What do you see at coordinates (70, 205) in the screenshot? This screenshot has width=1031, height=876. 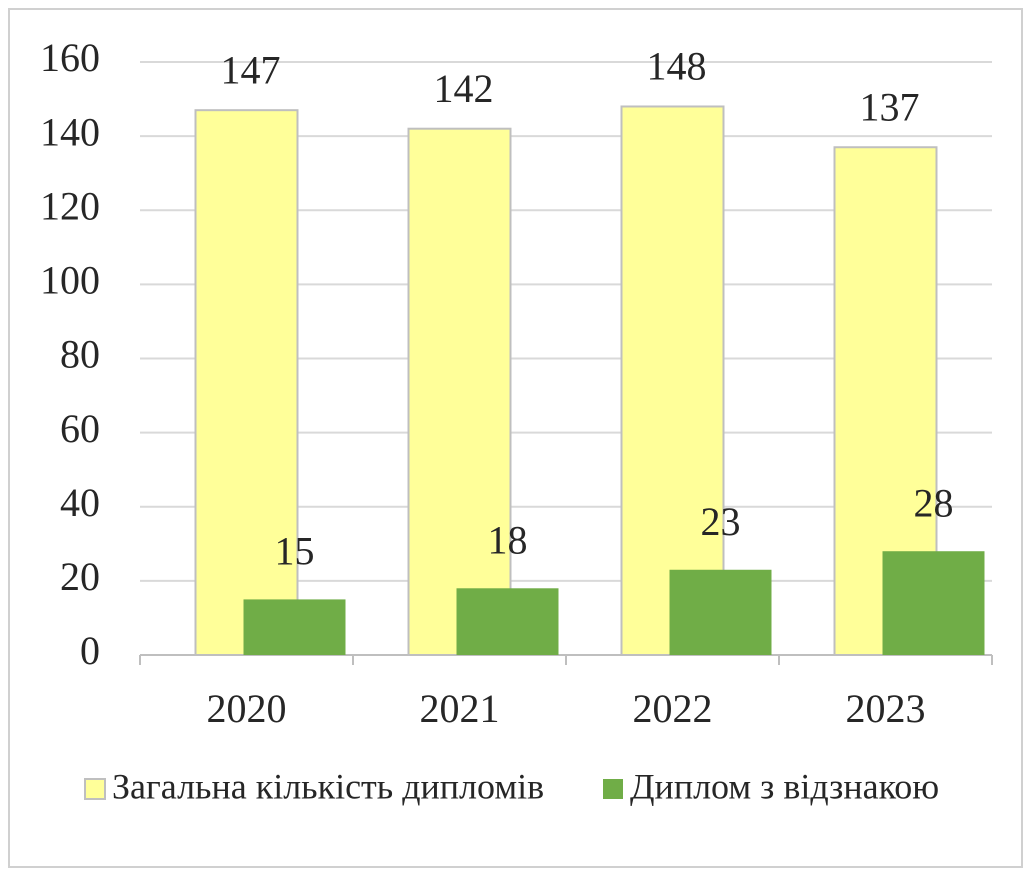 I see `y-tick-label: 120` at bounding box center [70, 205].